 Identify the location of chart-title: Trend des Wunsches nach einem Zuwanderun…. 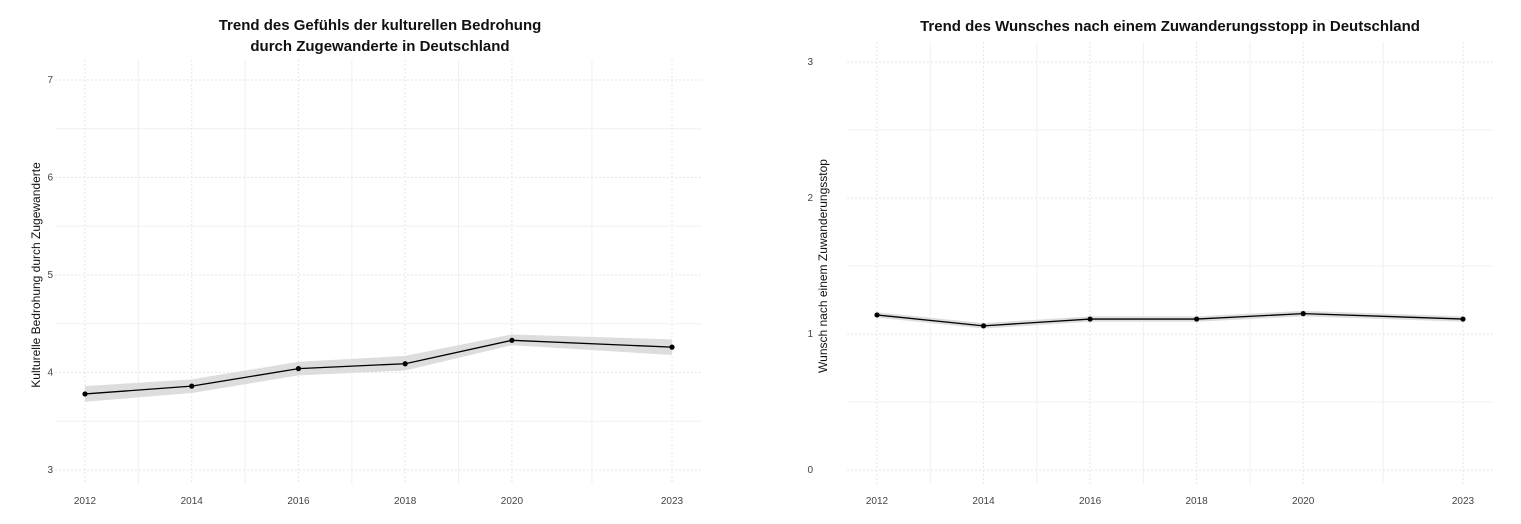
(1170, 26).